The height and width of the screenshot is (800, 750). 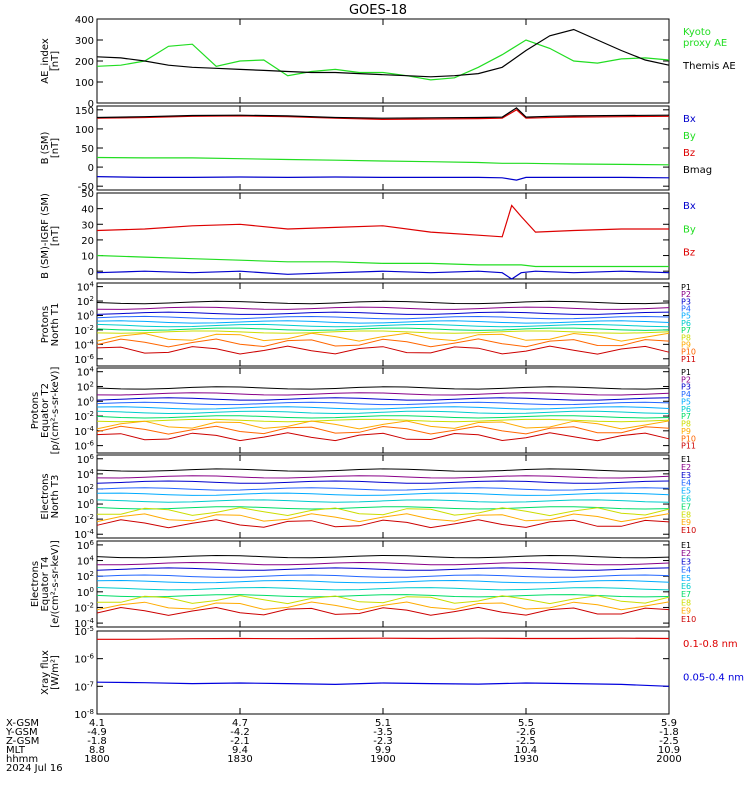 What do you see at coordinates (84, 62) in the screenshot?
I see `y-tick-label: 200` at bounding box center [84, 62].